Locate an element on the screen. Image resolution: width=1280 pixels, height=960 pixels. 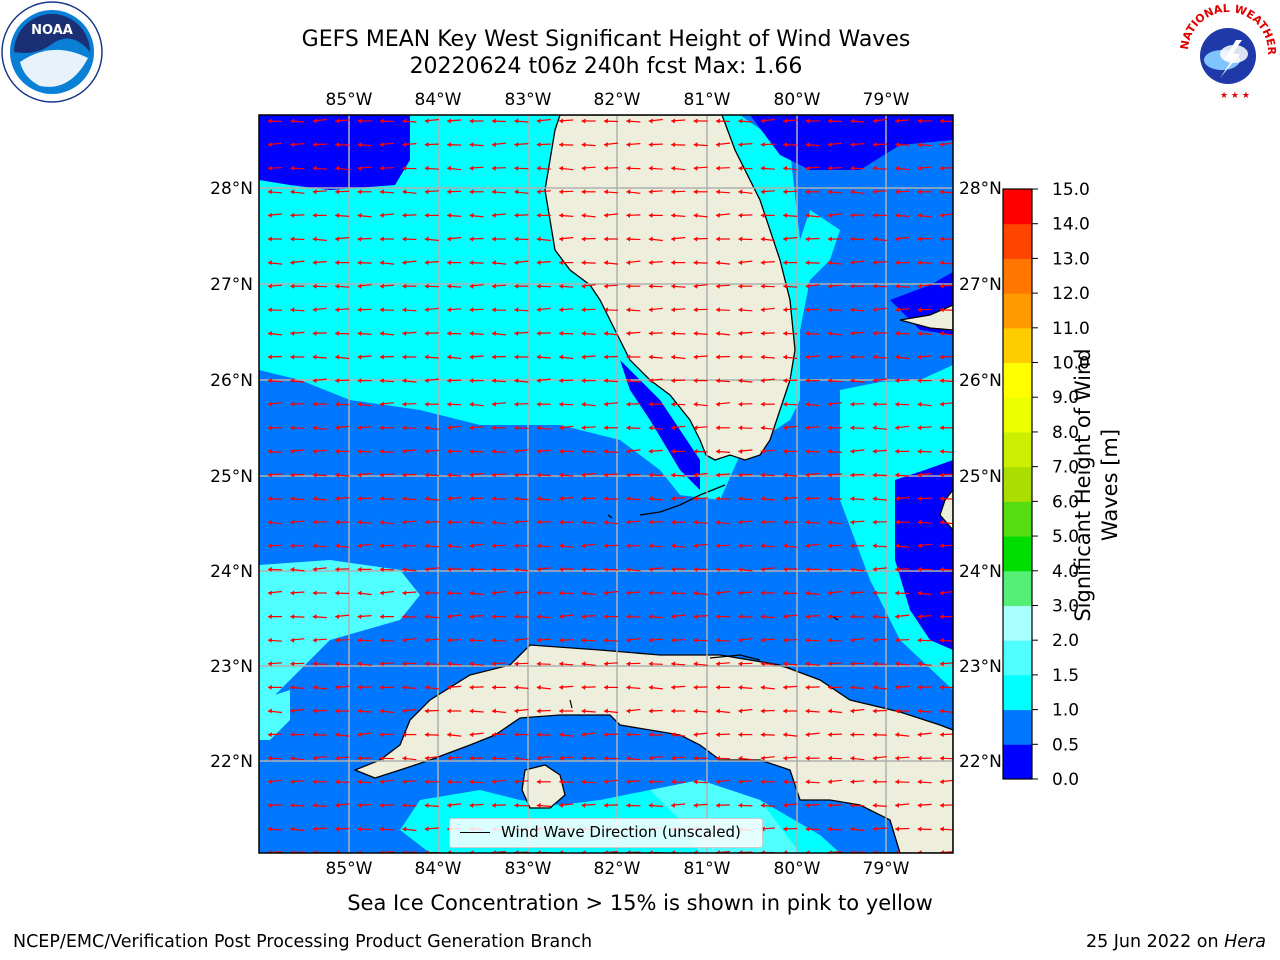
wave-band-0.0-0.5 is located at coordinates (924, 555).